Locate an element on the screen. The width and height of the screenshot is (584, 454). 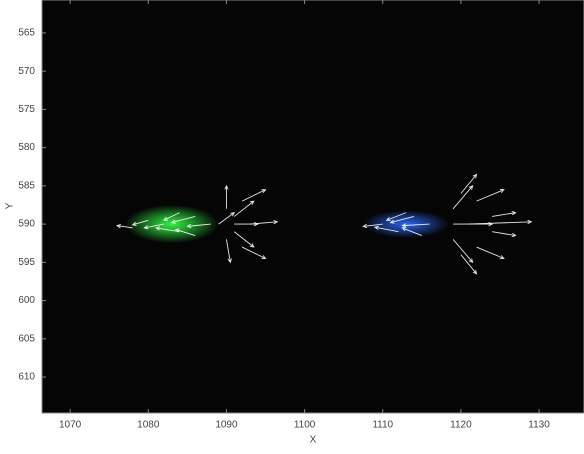
y-tick-label: 570 is located at coordinates (26, 71).